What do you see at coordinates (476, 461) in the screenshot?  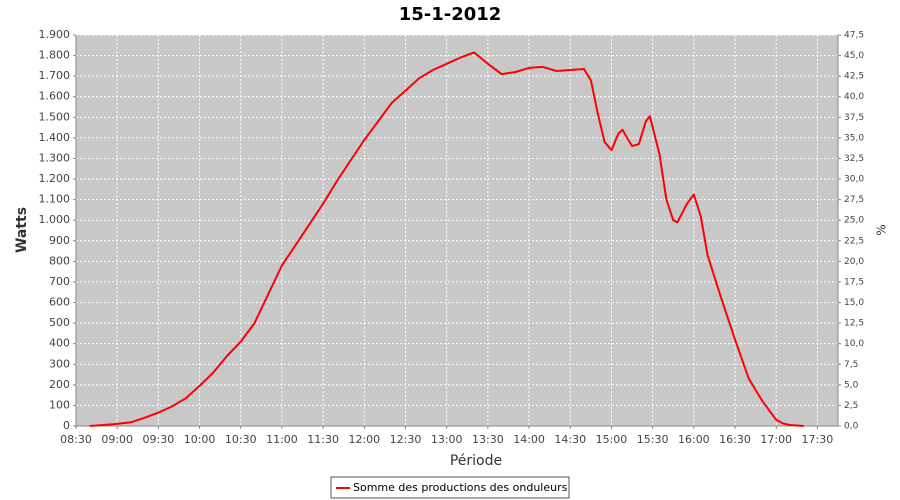 I see `x-axis-label: Période` at bounding box center [476, 461].